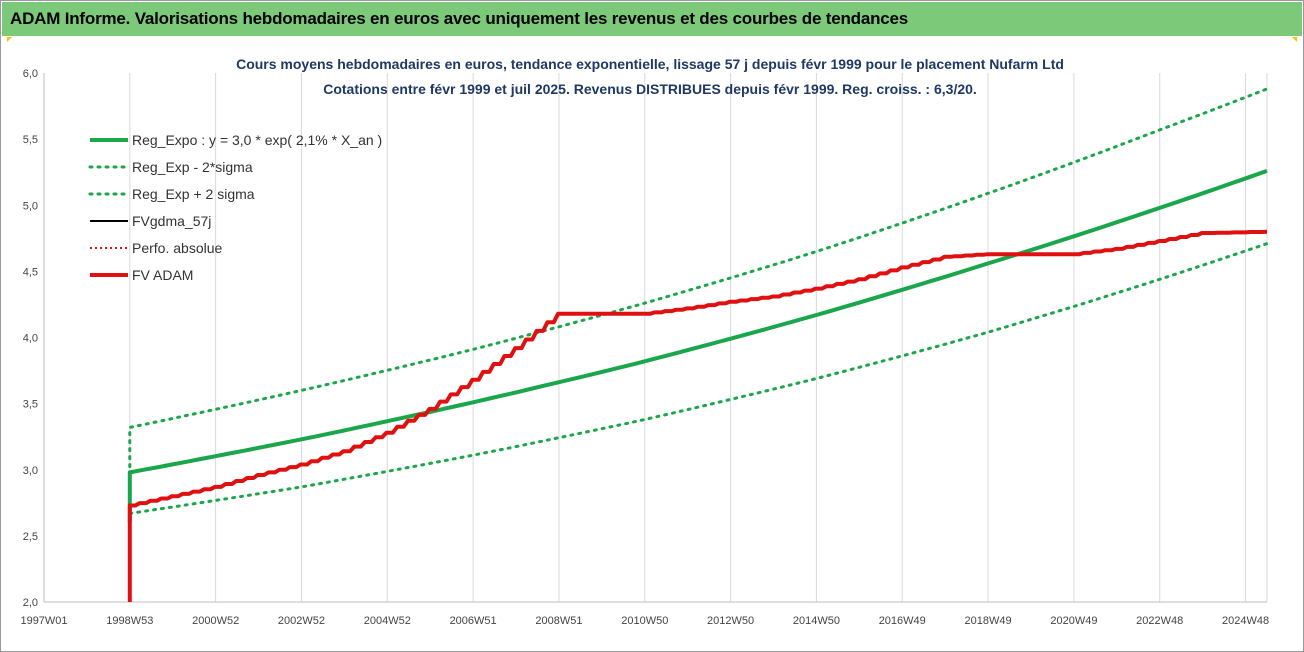  I want to click on legend-label: Reg_Exp - 2*sigma, so click(192, 167).